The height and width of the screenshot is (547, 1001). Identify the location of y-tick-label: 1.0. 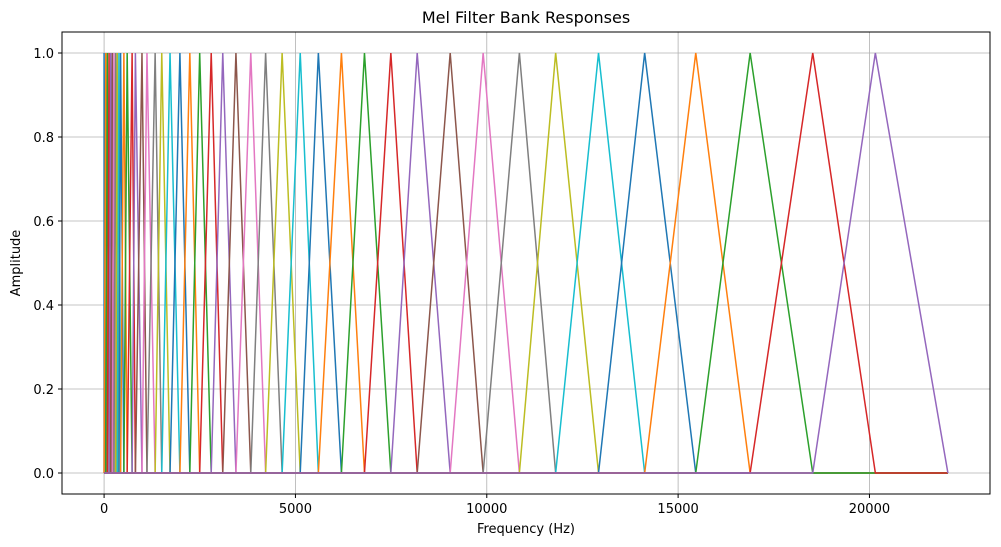
(43, 54).